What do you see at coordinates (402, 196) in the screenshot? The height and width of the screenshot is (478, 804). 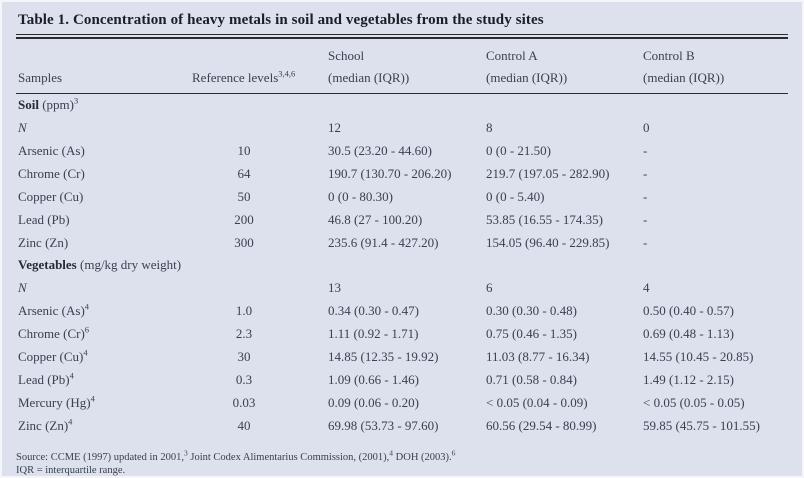 I see `table-row: Copper (Cu) 50 0 (0 - 80.30) 0 (0 - 5.40) -` at bounding box center [402, 196].